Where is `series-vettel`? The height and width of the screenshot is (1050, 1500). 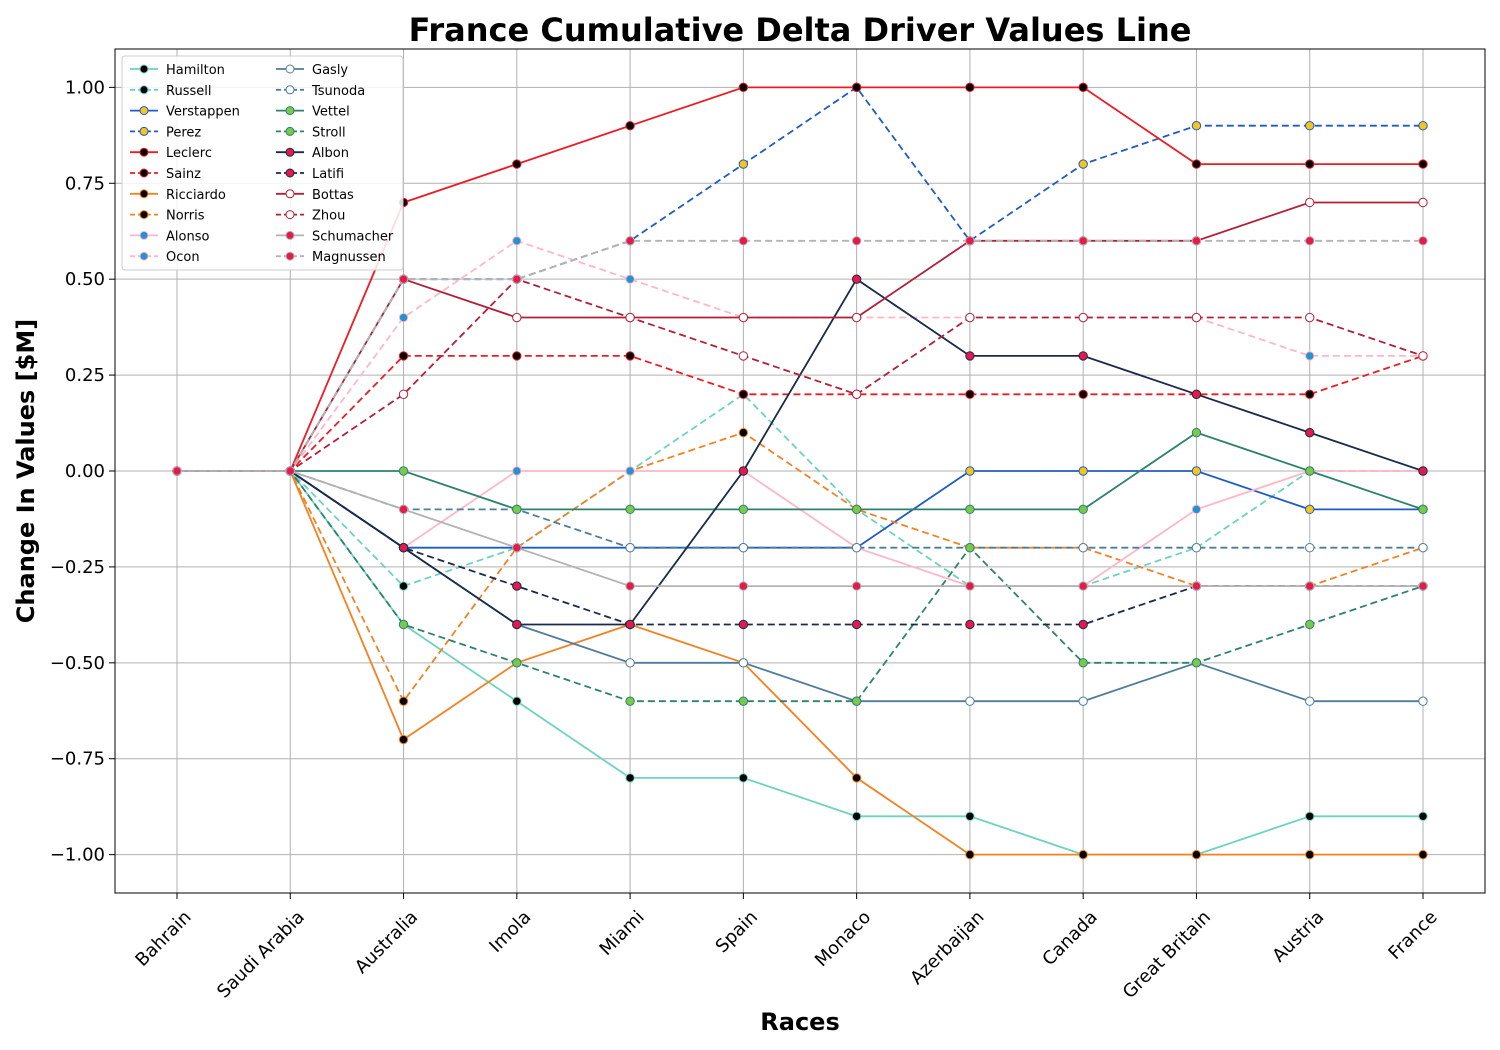
series-vettel is located at coordinates (800, 471).